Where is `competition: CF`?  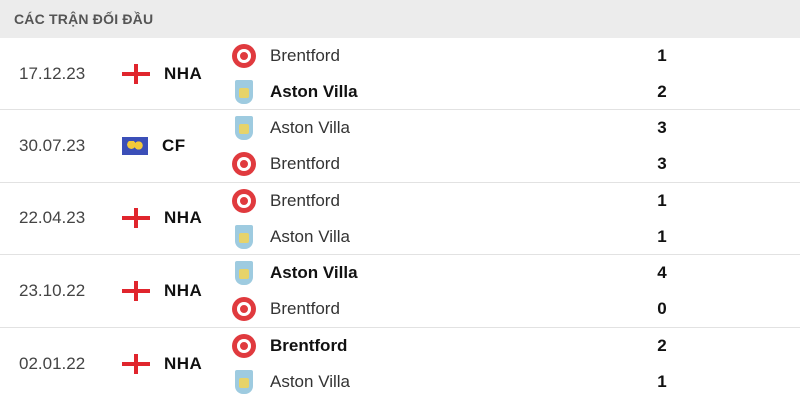
competition: CF is located at coordinates (154, 145).